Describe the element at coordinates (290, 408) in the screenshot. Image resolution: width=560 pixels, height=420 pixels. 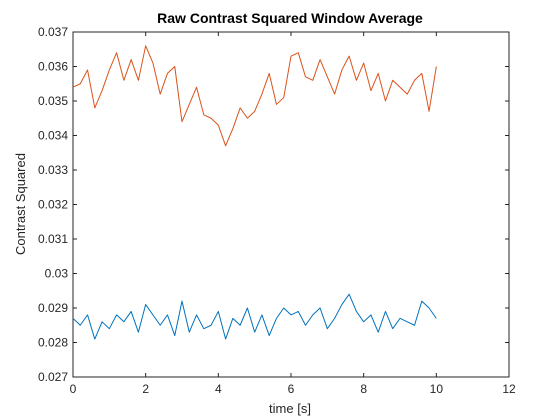
I see `x-axis-label: time [s]` at that location.